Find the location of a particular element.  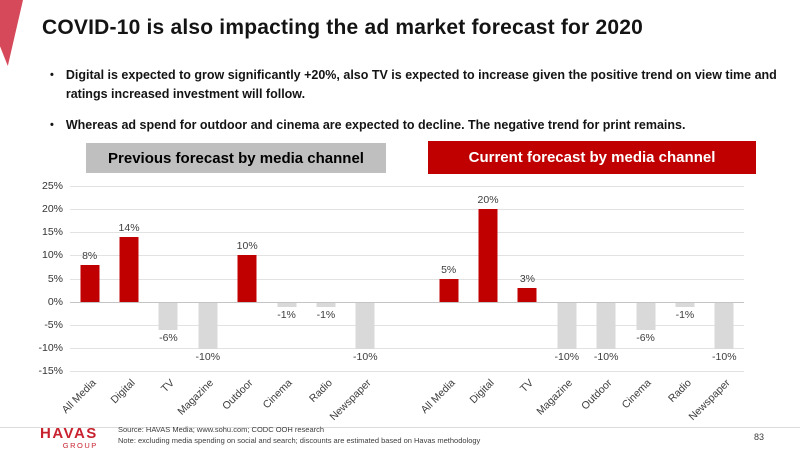

bar-value-label: -6% is located at coordinates (645, 338).